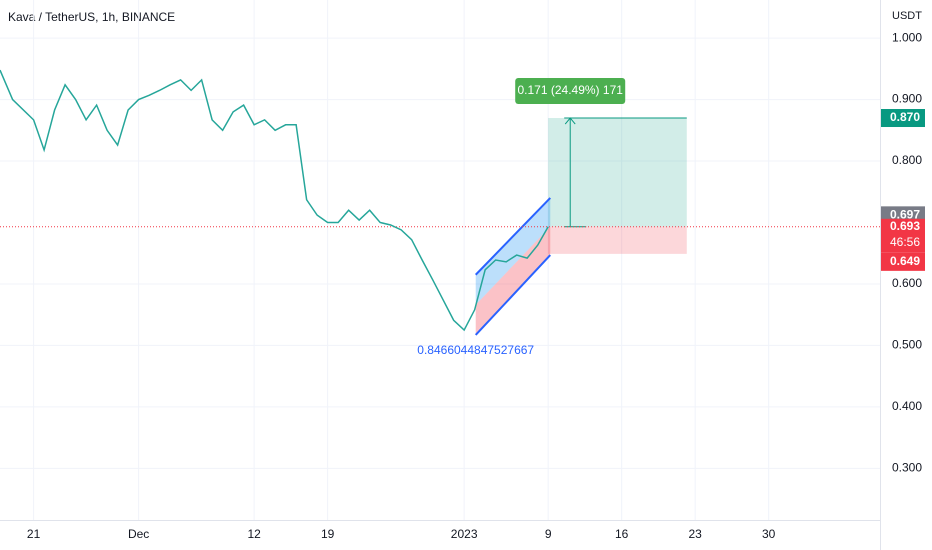  What do you see at coordinates (907, 468) in the screenshot?
I see `y-tick-label: 0.300` at bounding box center [907, 468].